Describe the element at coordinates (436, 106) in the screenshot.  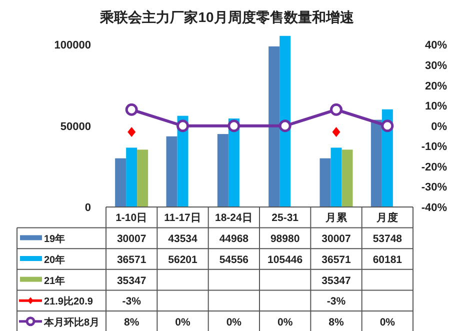
I see `y2-tick-label: 10%` at that location.